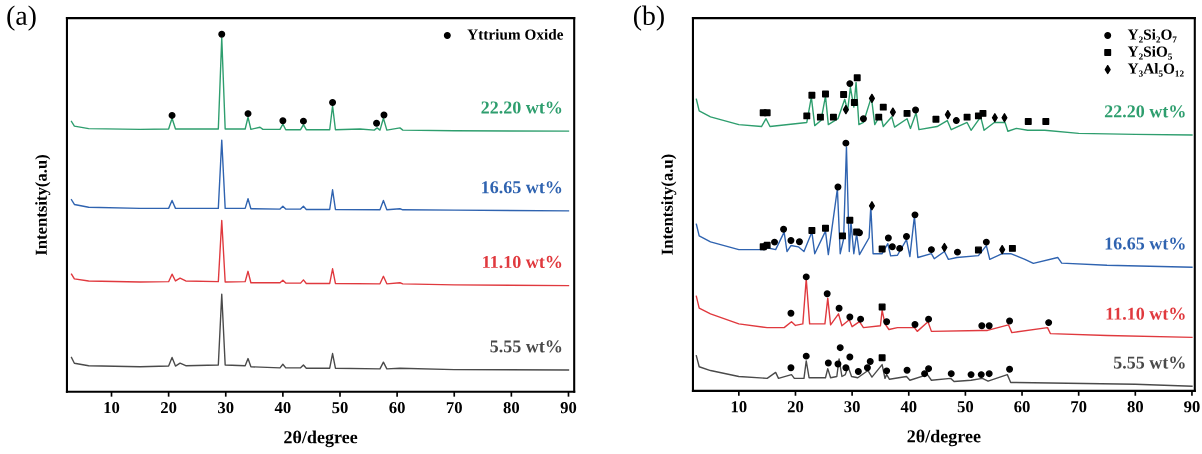 The width and height of the screenshot is (1202, 454). Describe the element at coordinates (21, 18) in the screenshot. I see `text: (a)` at that location.